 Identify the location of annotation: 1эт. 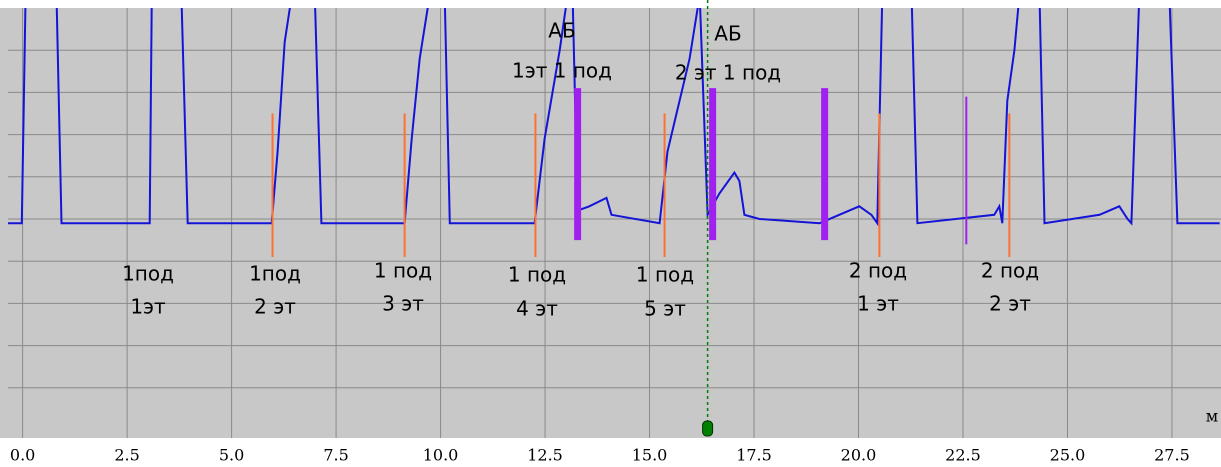
(148, 307).